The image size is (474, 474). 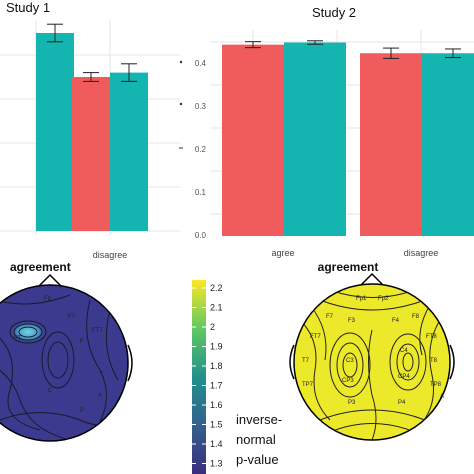 What do you see at coordinates (50, 391) in the screenshot?
I see `electrode-label: C` at bounding box center [50, 391].